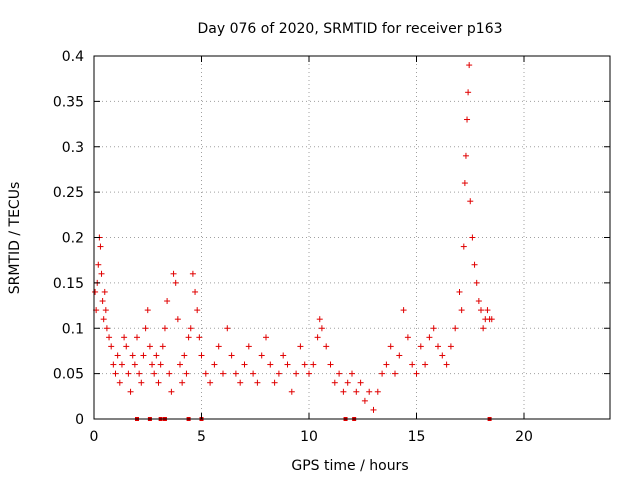  I want to click on x-axis-label: GPS time / hours, so click(349, 466).